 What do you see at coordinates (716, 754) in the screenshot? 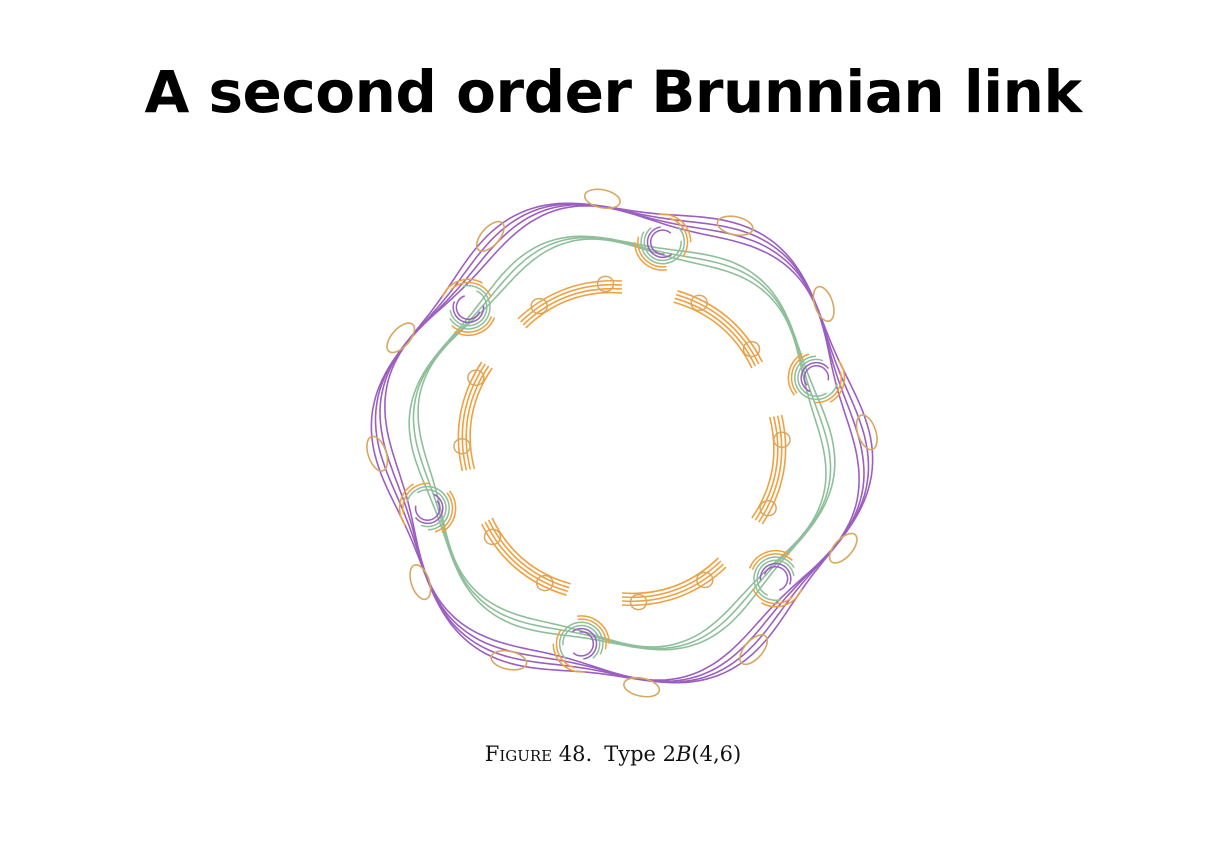
I see `caption-type-args: (4,6)` at bounding box center [716, 754].